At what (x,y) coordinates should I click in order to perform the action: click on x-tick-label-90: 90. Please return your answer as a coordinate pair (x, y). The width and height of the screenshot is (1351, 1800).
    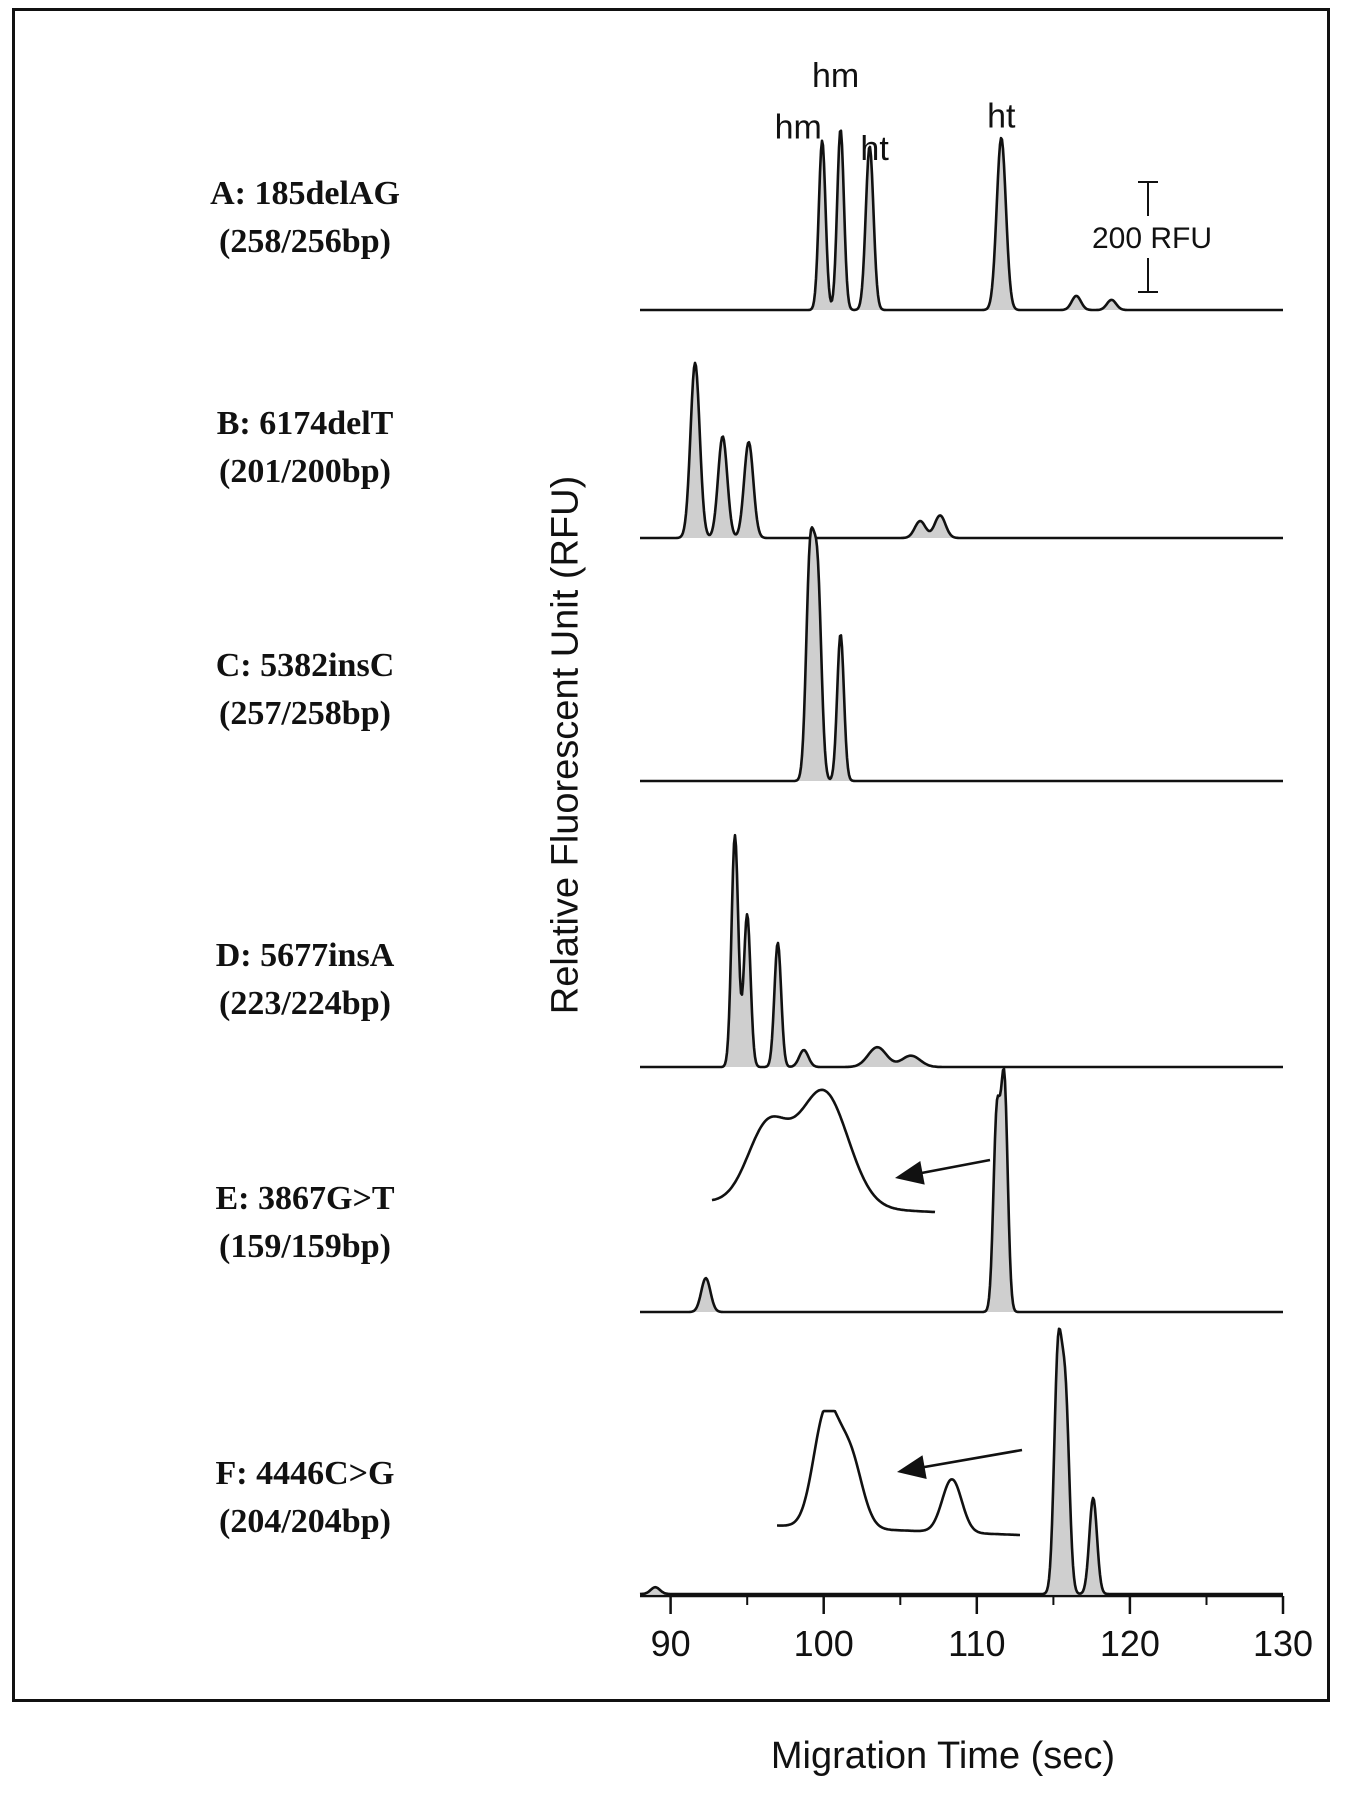
    Looking at the image, I should click on (671, 1643).